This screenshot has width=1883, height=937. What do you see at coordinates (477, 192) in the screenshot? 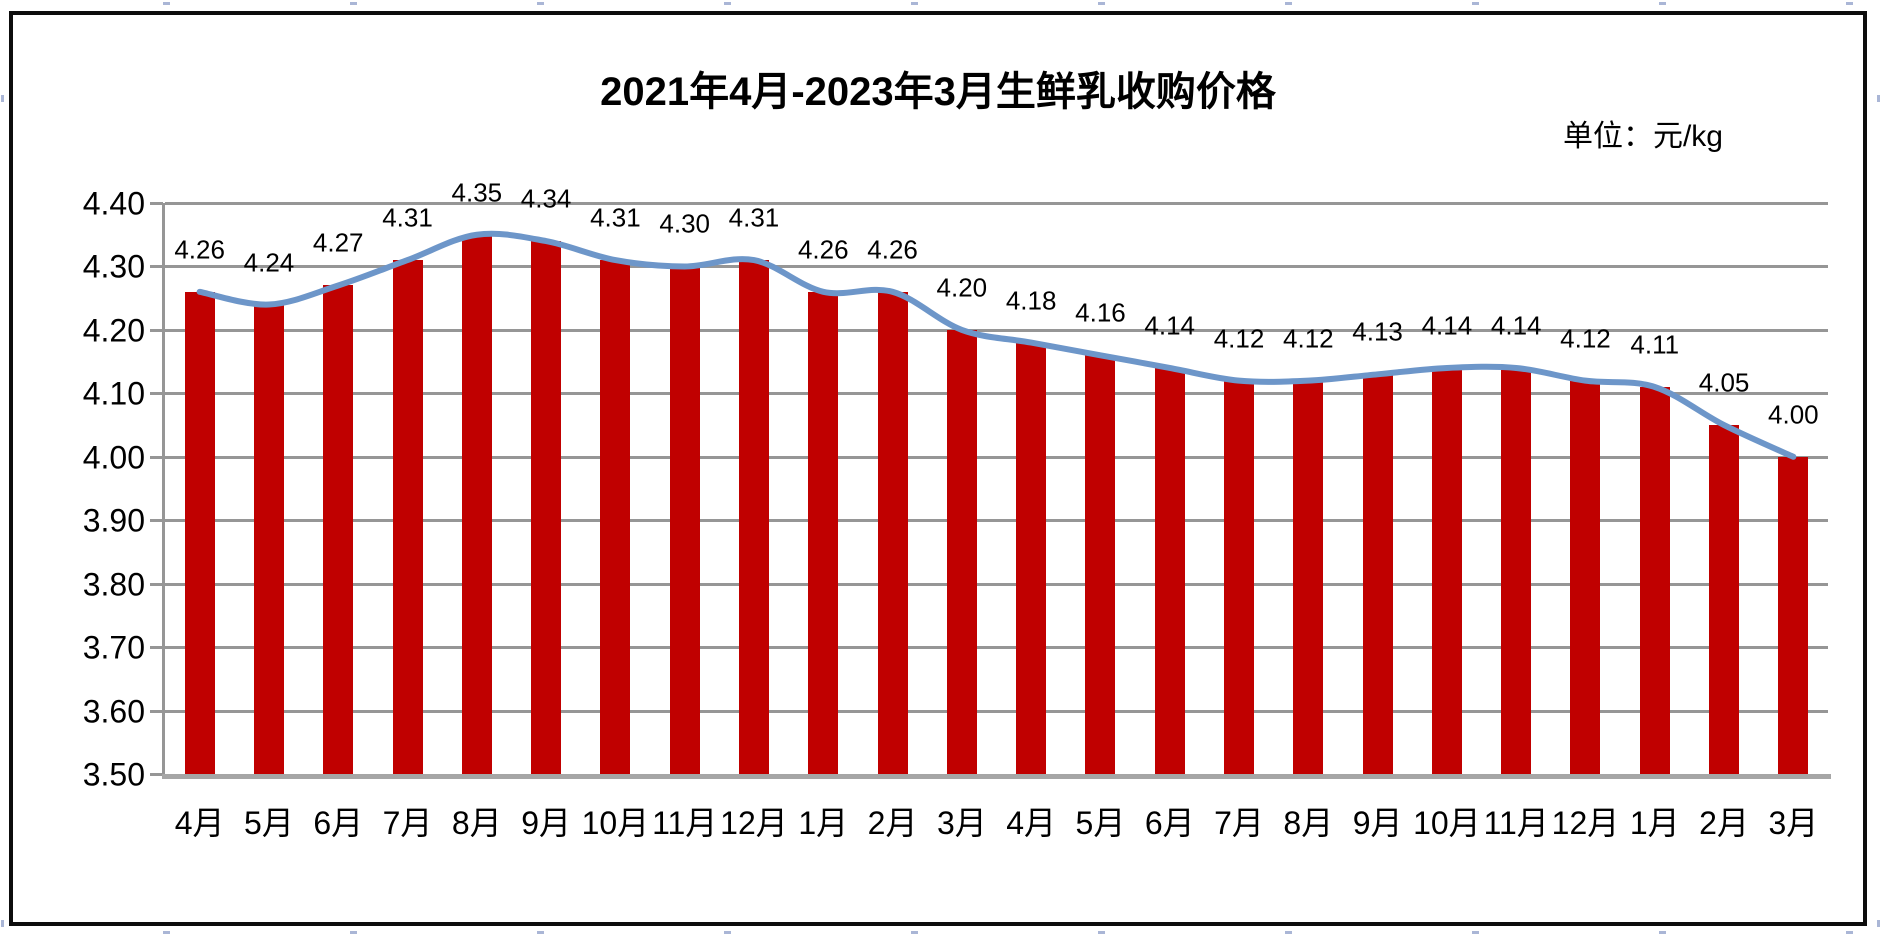
I see `data-label: 4.35` at bounding box center [477, 192].